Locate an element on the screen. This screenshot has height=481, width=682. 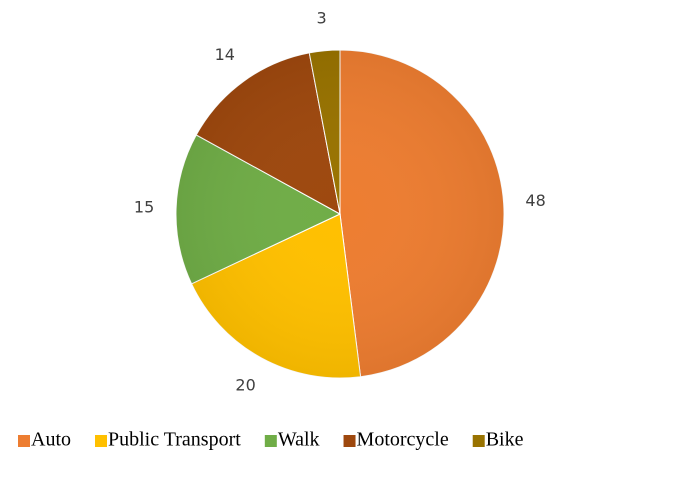
legend-label: Public Transport is located at coordinates (174, 440).